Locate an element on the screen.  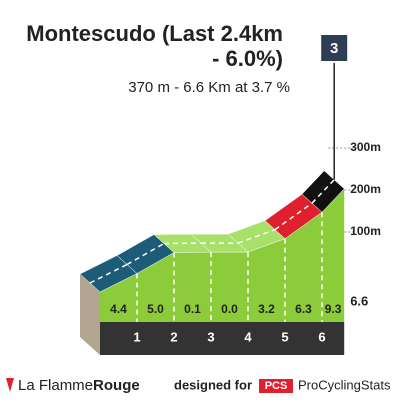
title-line: Montescudo (Last 2.4km is located at coordinates (154, 33).